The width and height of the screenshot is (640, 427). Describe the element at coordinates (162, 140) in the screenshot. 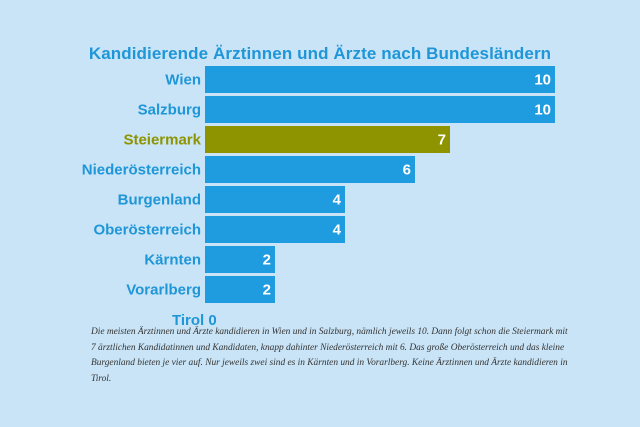

I see `category-label: Steiermark` at that location.